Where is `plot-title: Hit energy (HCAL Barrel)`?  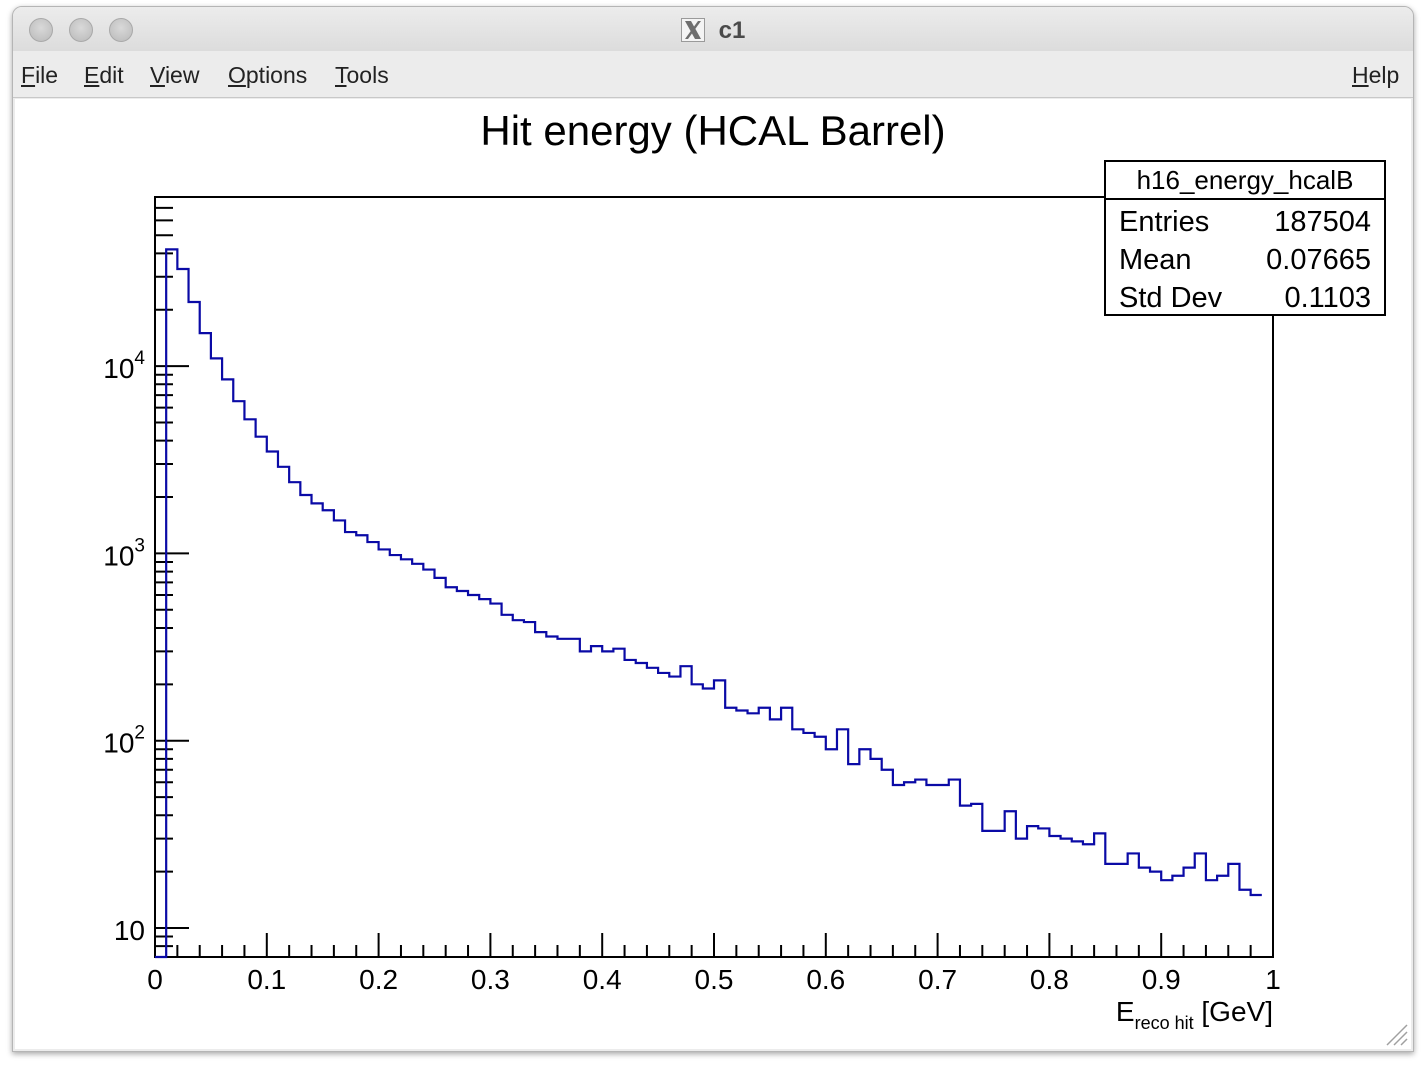
plot-title: Hit energy (HCAL Barrel) is located at coordinates (712, 130).